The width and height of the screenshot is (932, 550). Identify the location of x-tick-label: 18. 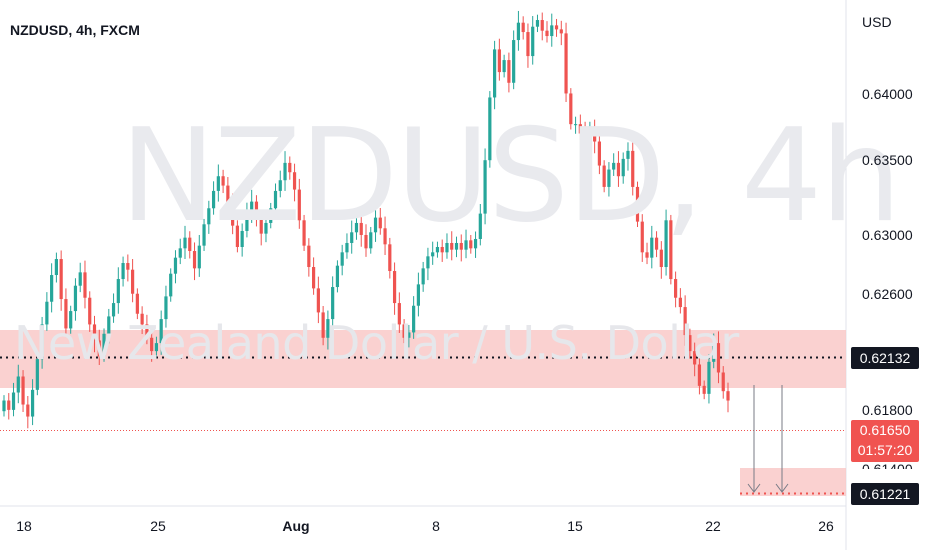
(24, 526).